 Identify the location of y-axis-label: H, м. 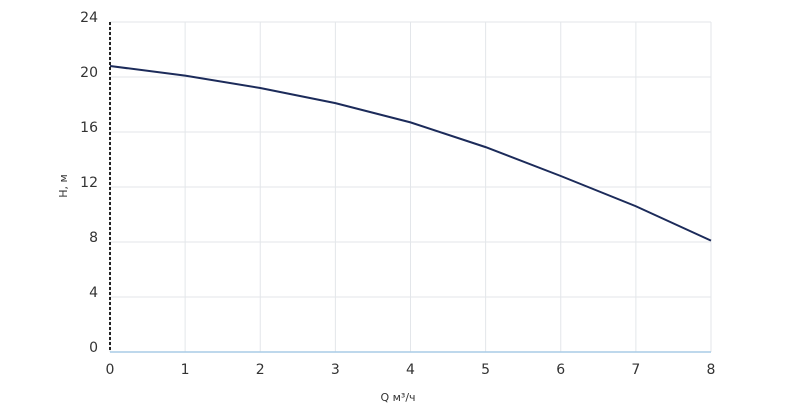
(63, 186).